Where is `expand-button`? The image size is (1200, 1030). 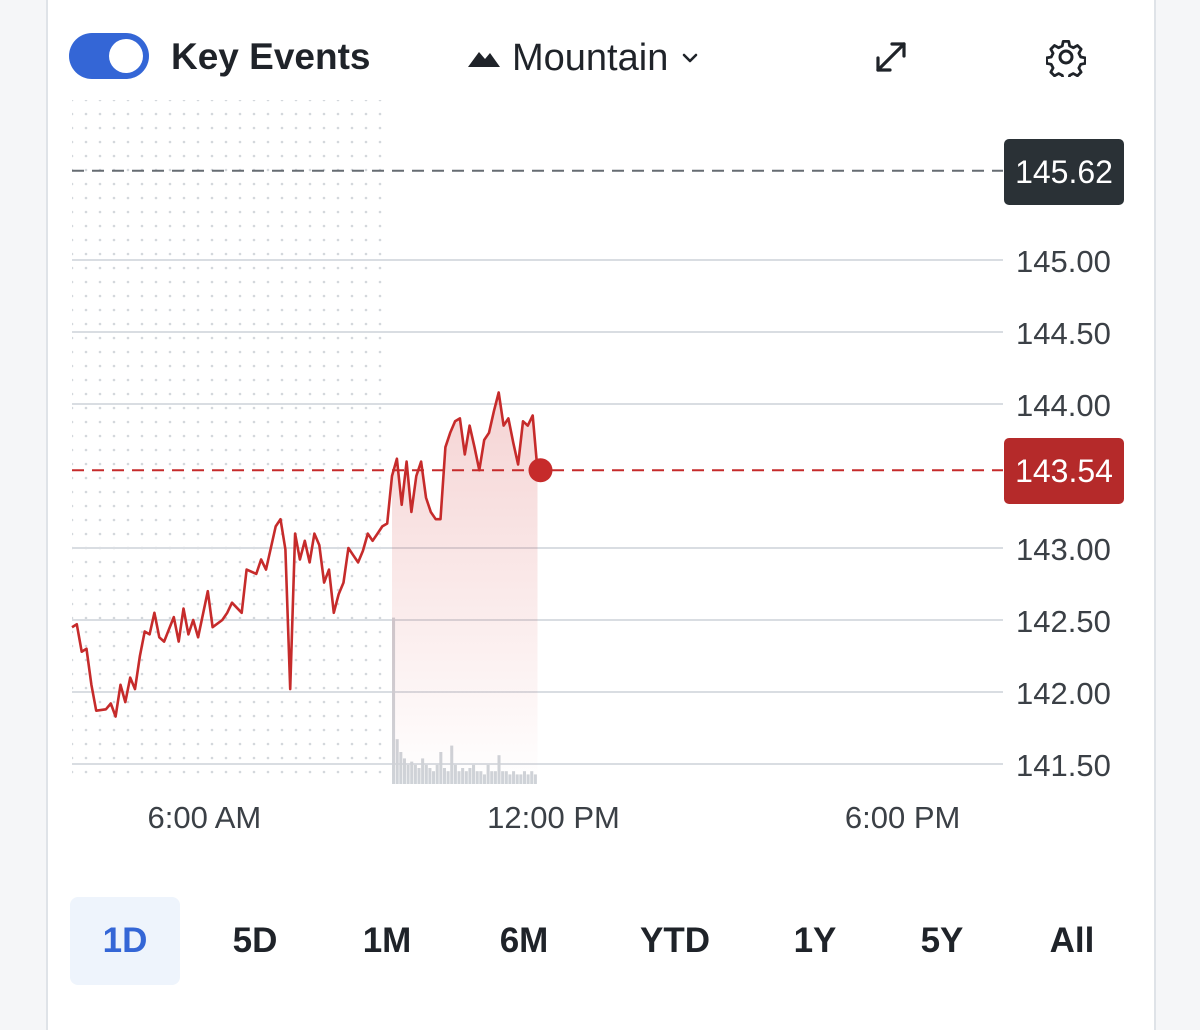
expand-button is located at coordinates (891, 59).